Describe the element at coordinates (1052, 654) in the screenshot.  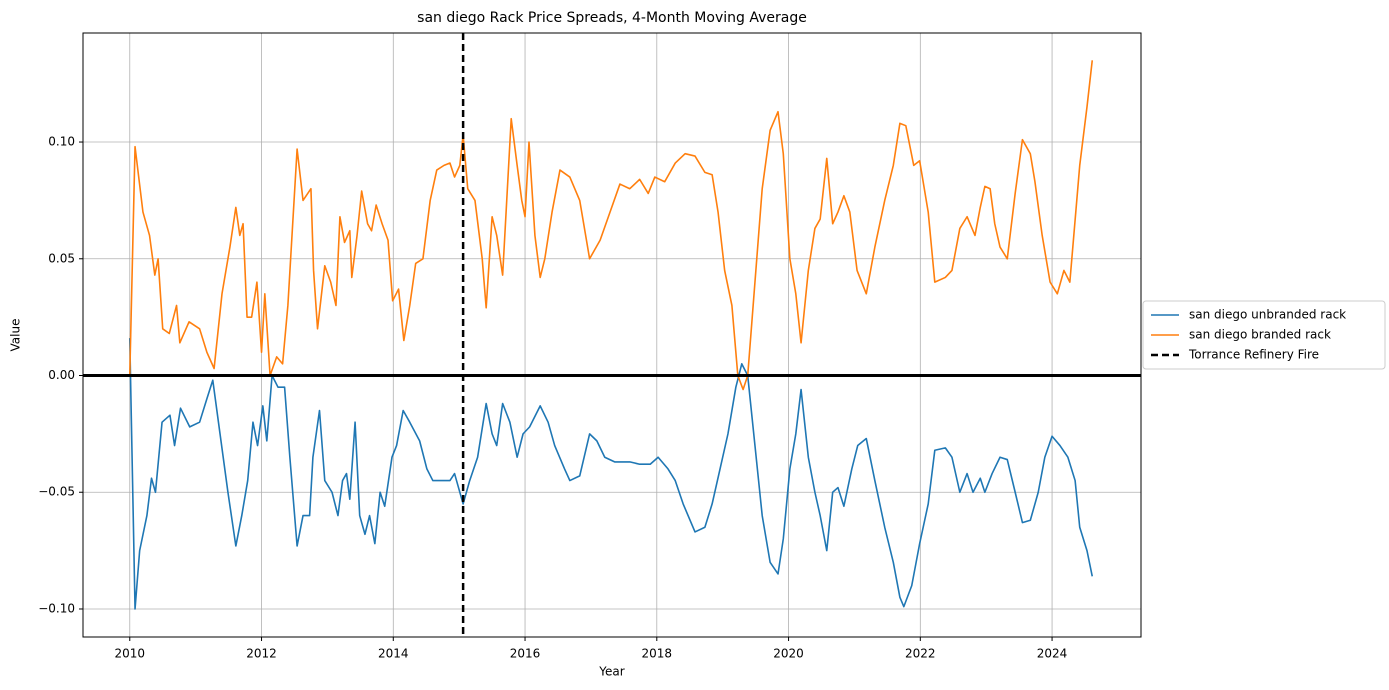
I see `x-tick-label: 2024` at that location.